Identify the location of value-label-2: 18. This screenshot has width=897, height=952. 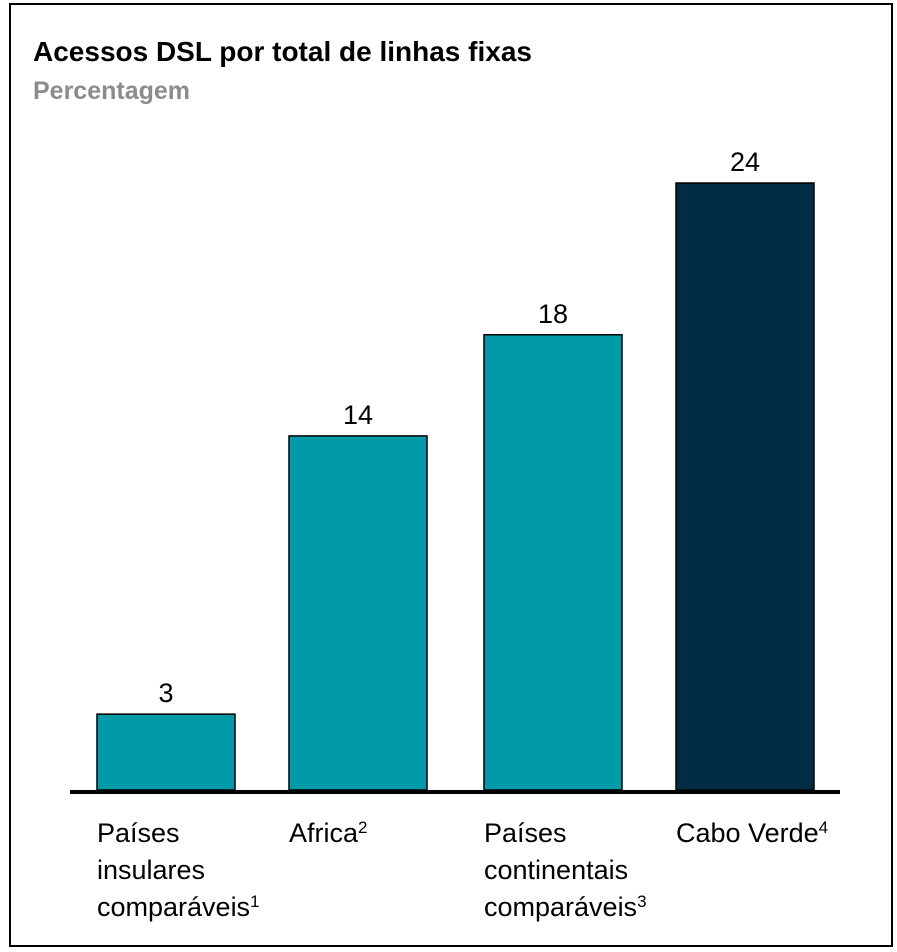
(553, 314).